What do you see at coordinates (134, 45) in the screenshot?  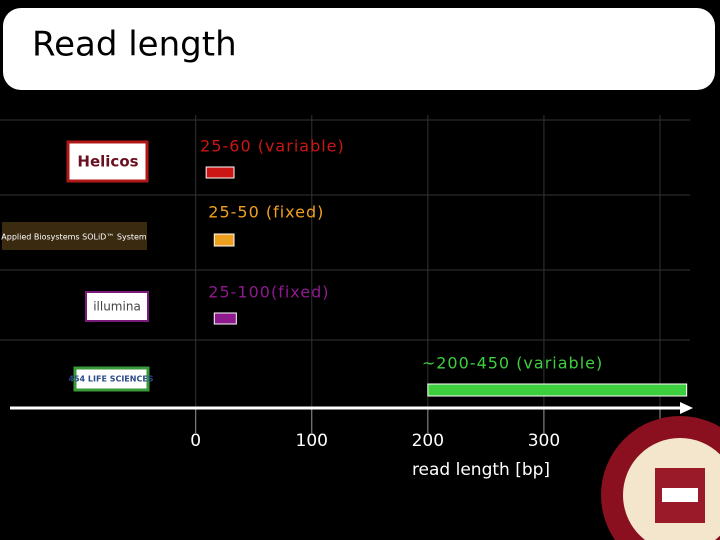 I see `slide-title: Read length` at bounding box center [134, 45].